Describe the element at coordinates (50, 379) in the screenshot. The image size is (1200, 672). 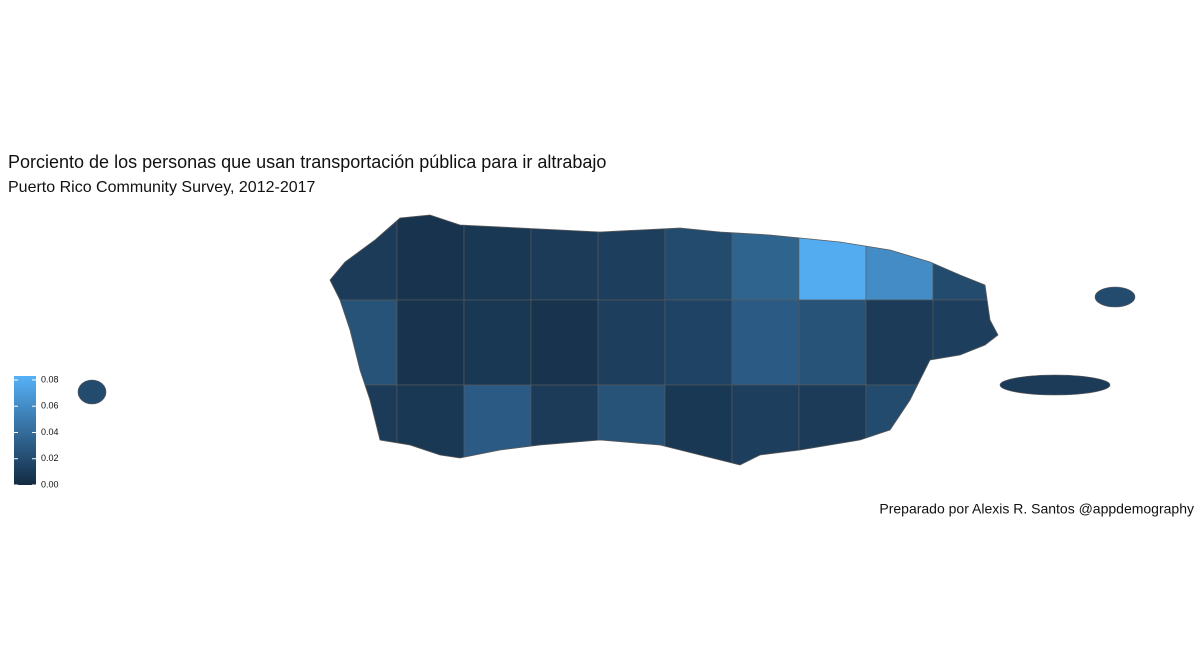
I see `legend-tick-label: 0.08` at that location.